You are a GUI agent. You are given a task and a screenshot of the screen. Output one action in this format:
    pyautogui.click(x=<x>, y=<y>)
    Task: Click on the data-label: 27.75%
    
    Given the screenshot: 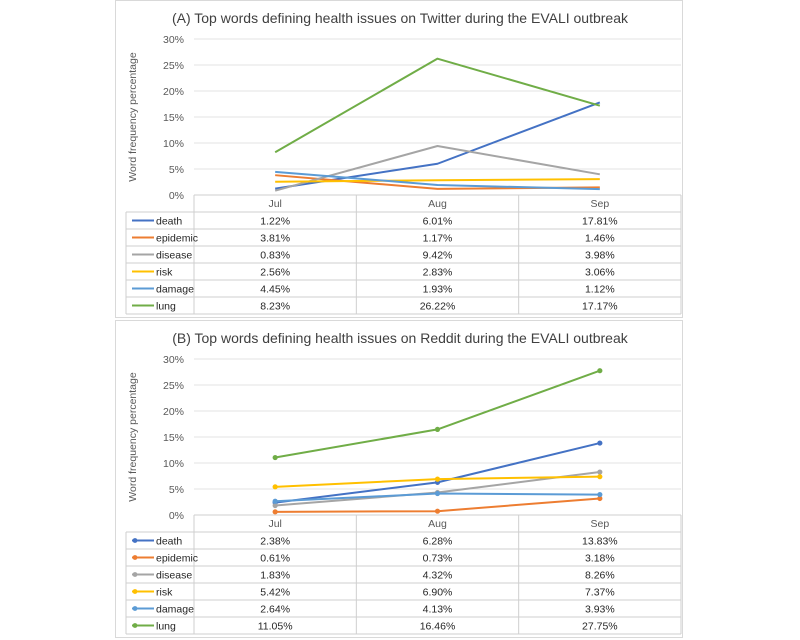 What is the action you would take?
    pyautogui.click(x=600, y=627)
    